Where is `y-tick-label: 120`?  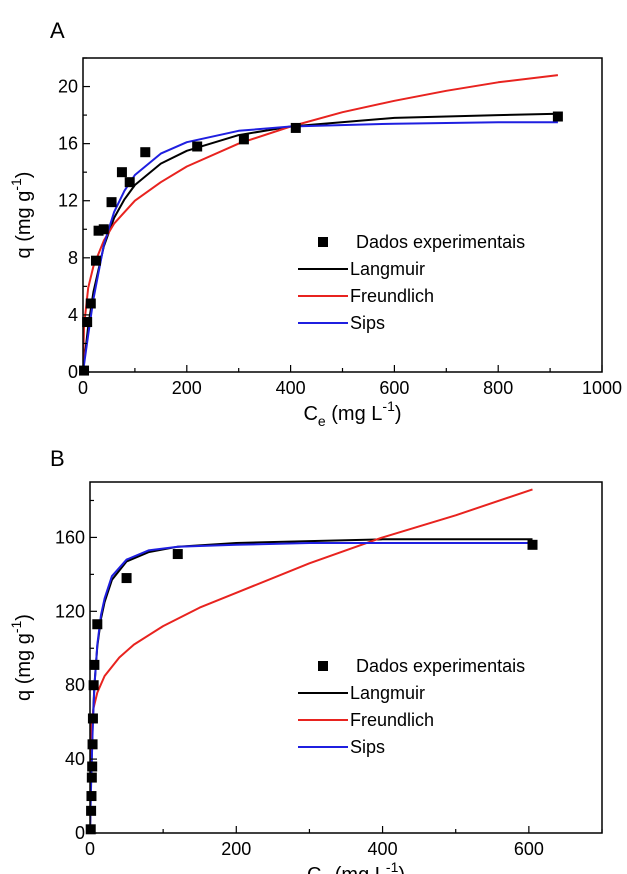 y-tick-label: 120 is located at coordinates (70, 611).